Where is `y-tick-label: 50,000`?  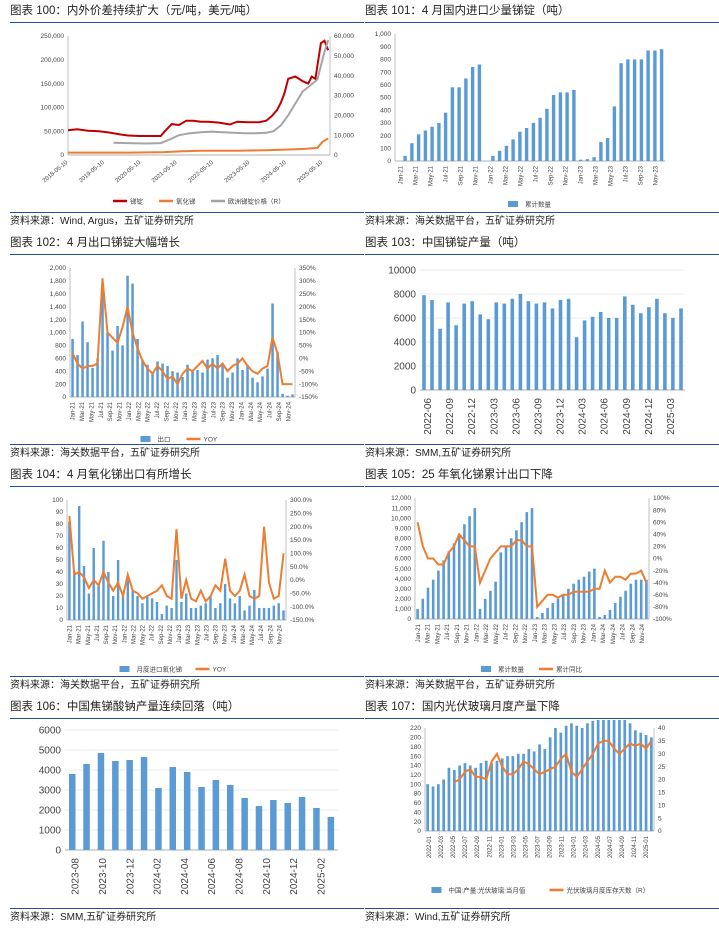 y-tick-label: 50,000 is located at coordinates (54, 131).